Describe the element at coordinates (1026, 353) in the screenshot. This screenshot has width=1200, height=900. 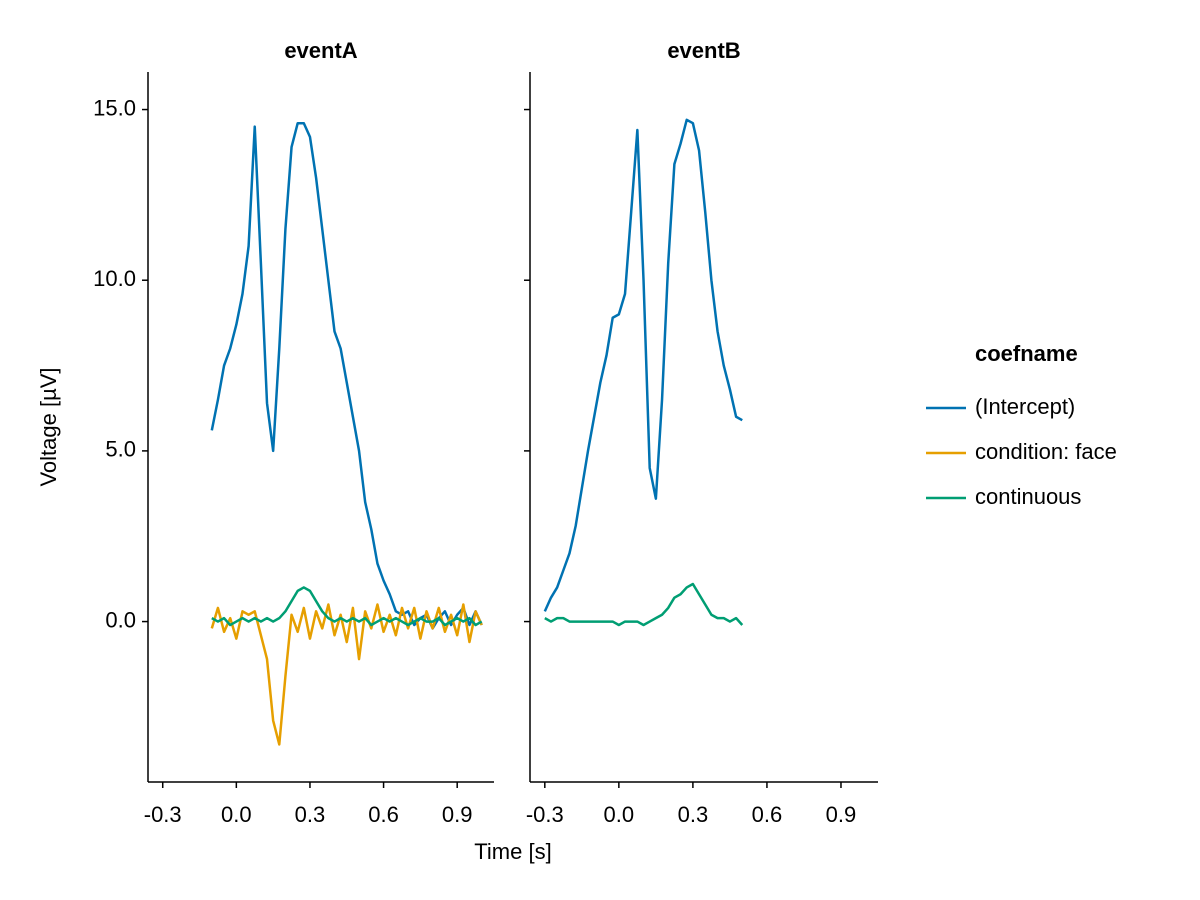
I see `legend-title: coefname` at that location.